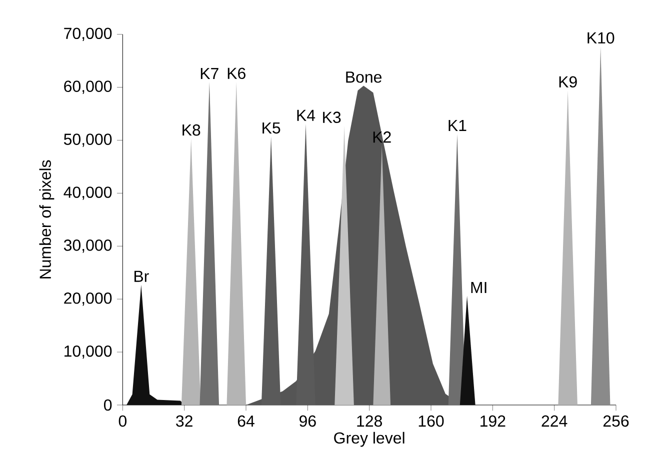  I want to click on annotation: K5, so click(271, 128).